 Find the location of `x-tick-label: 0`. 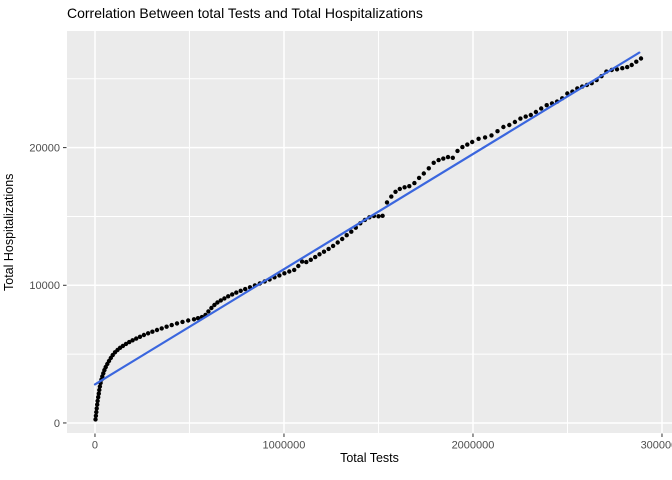

x-tick-label: 0 is located at coordinates (95, 446).